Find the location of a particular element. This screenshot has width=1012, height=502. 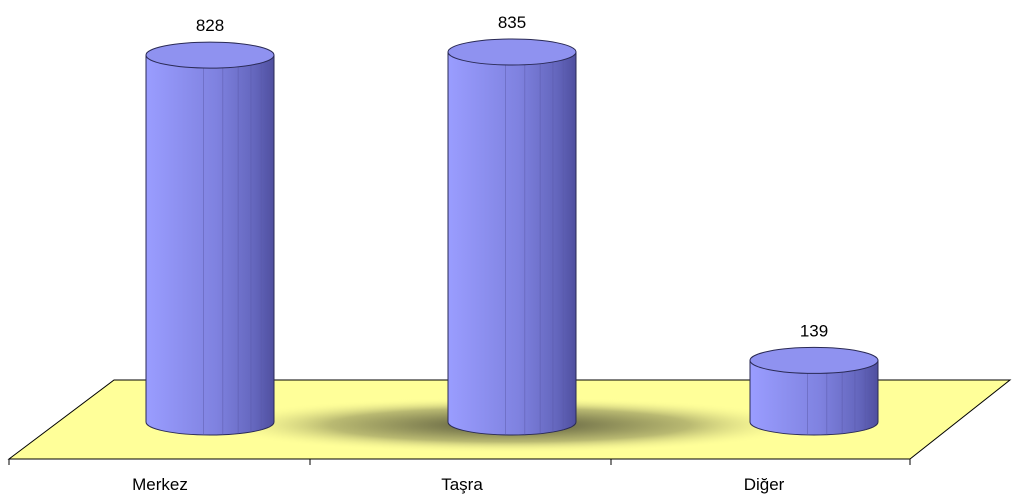

data-label: 835 is located at coordinates (512, 22).